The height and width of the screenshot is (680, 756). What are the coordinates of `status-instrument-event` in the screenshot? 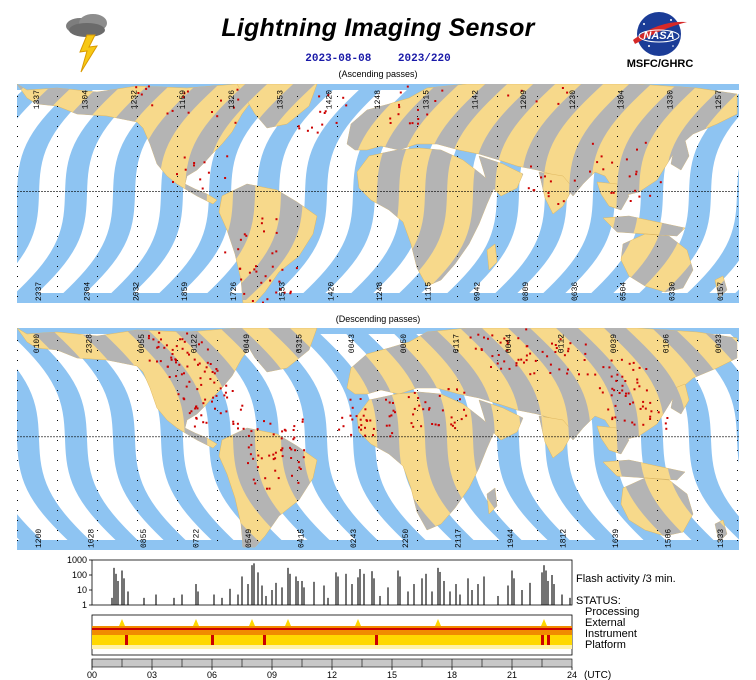 It's located at (542, 640).